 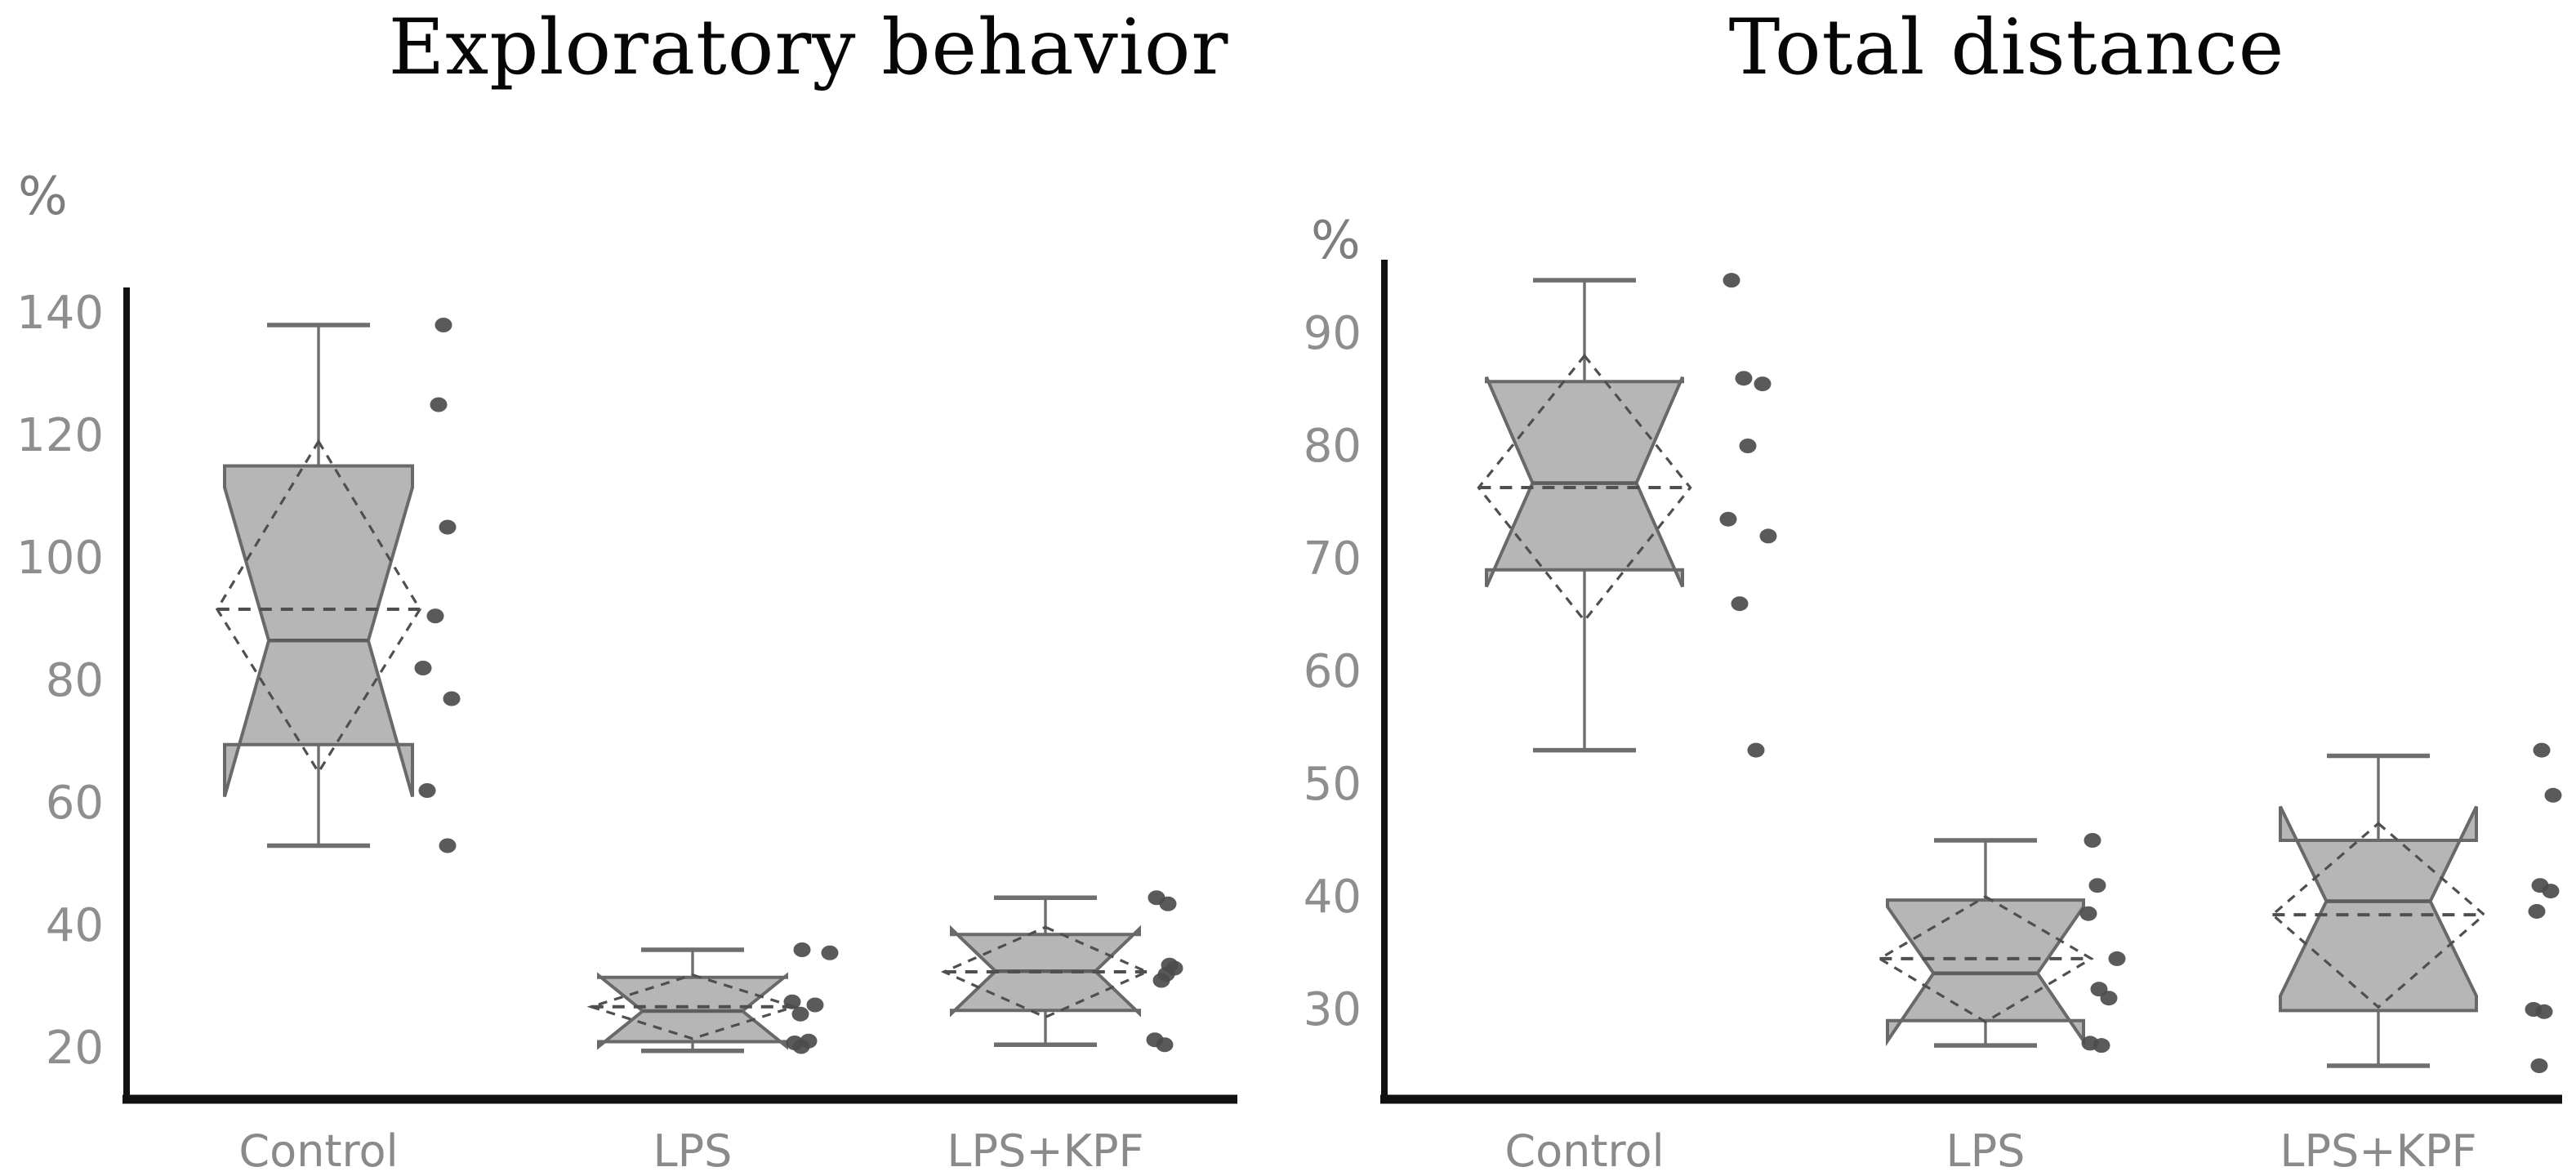 I want to click on chart-title-exploratory-behavior: Exploratory behavior, so click(x=808, y=47).